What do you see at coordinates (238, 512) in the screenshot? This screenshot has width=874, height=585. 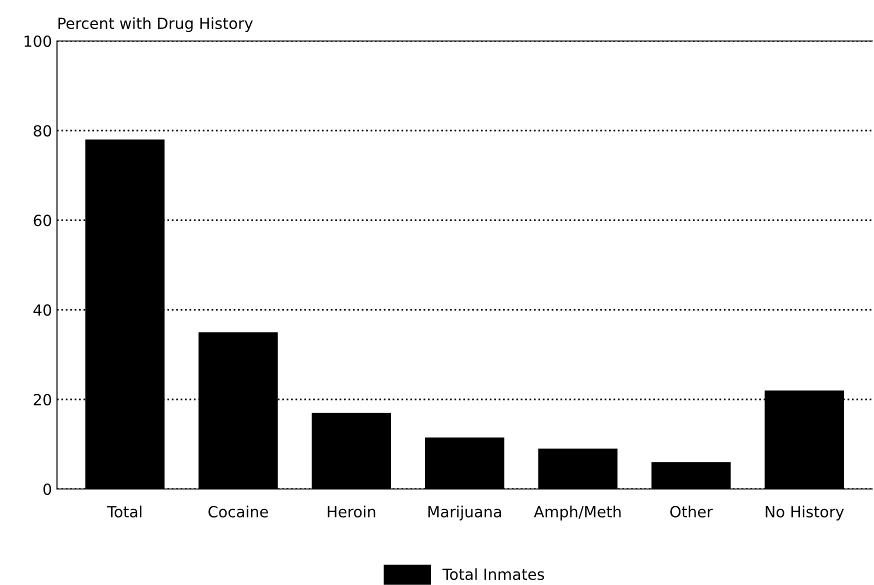 I see `x-tick-label: Cocaine` at bounding box center [238, 512].